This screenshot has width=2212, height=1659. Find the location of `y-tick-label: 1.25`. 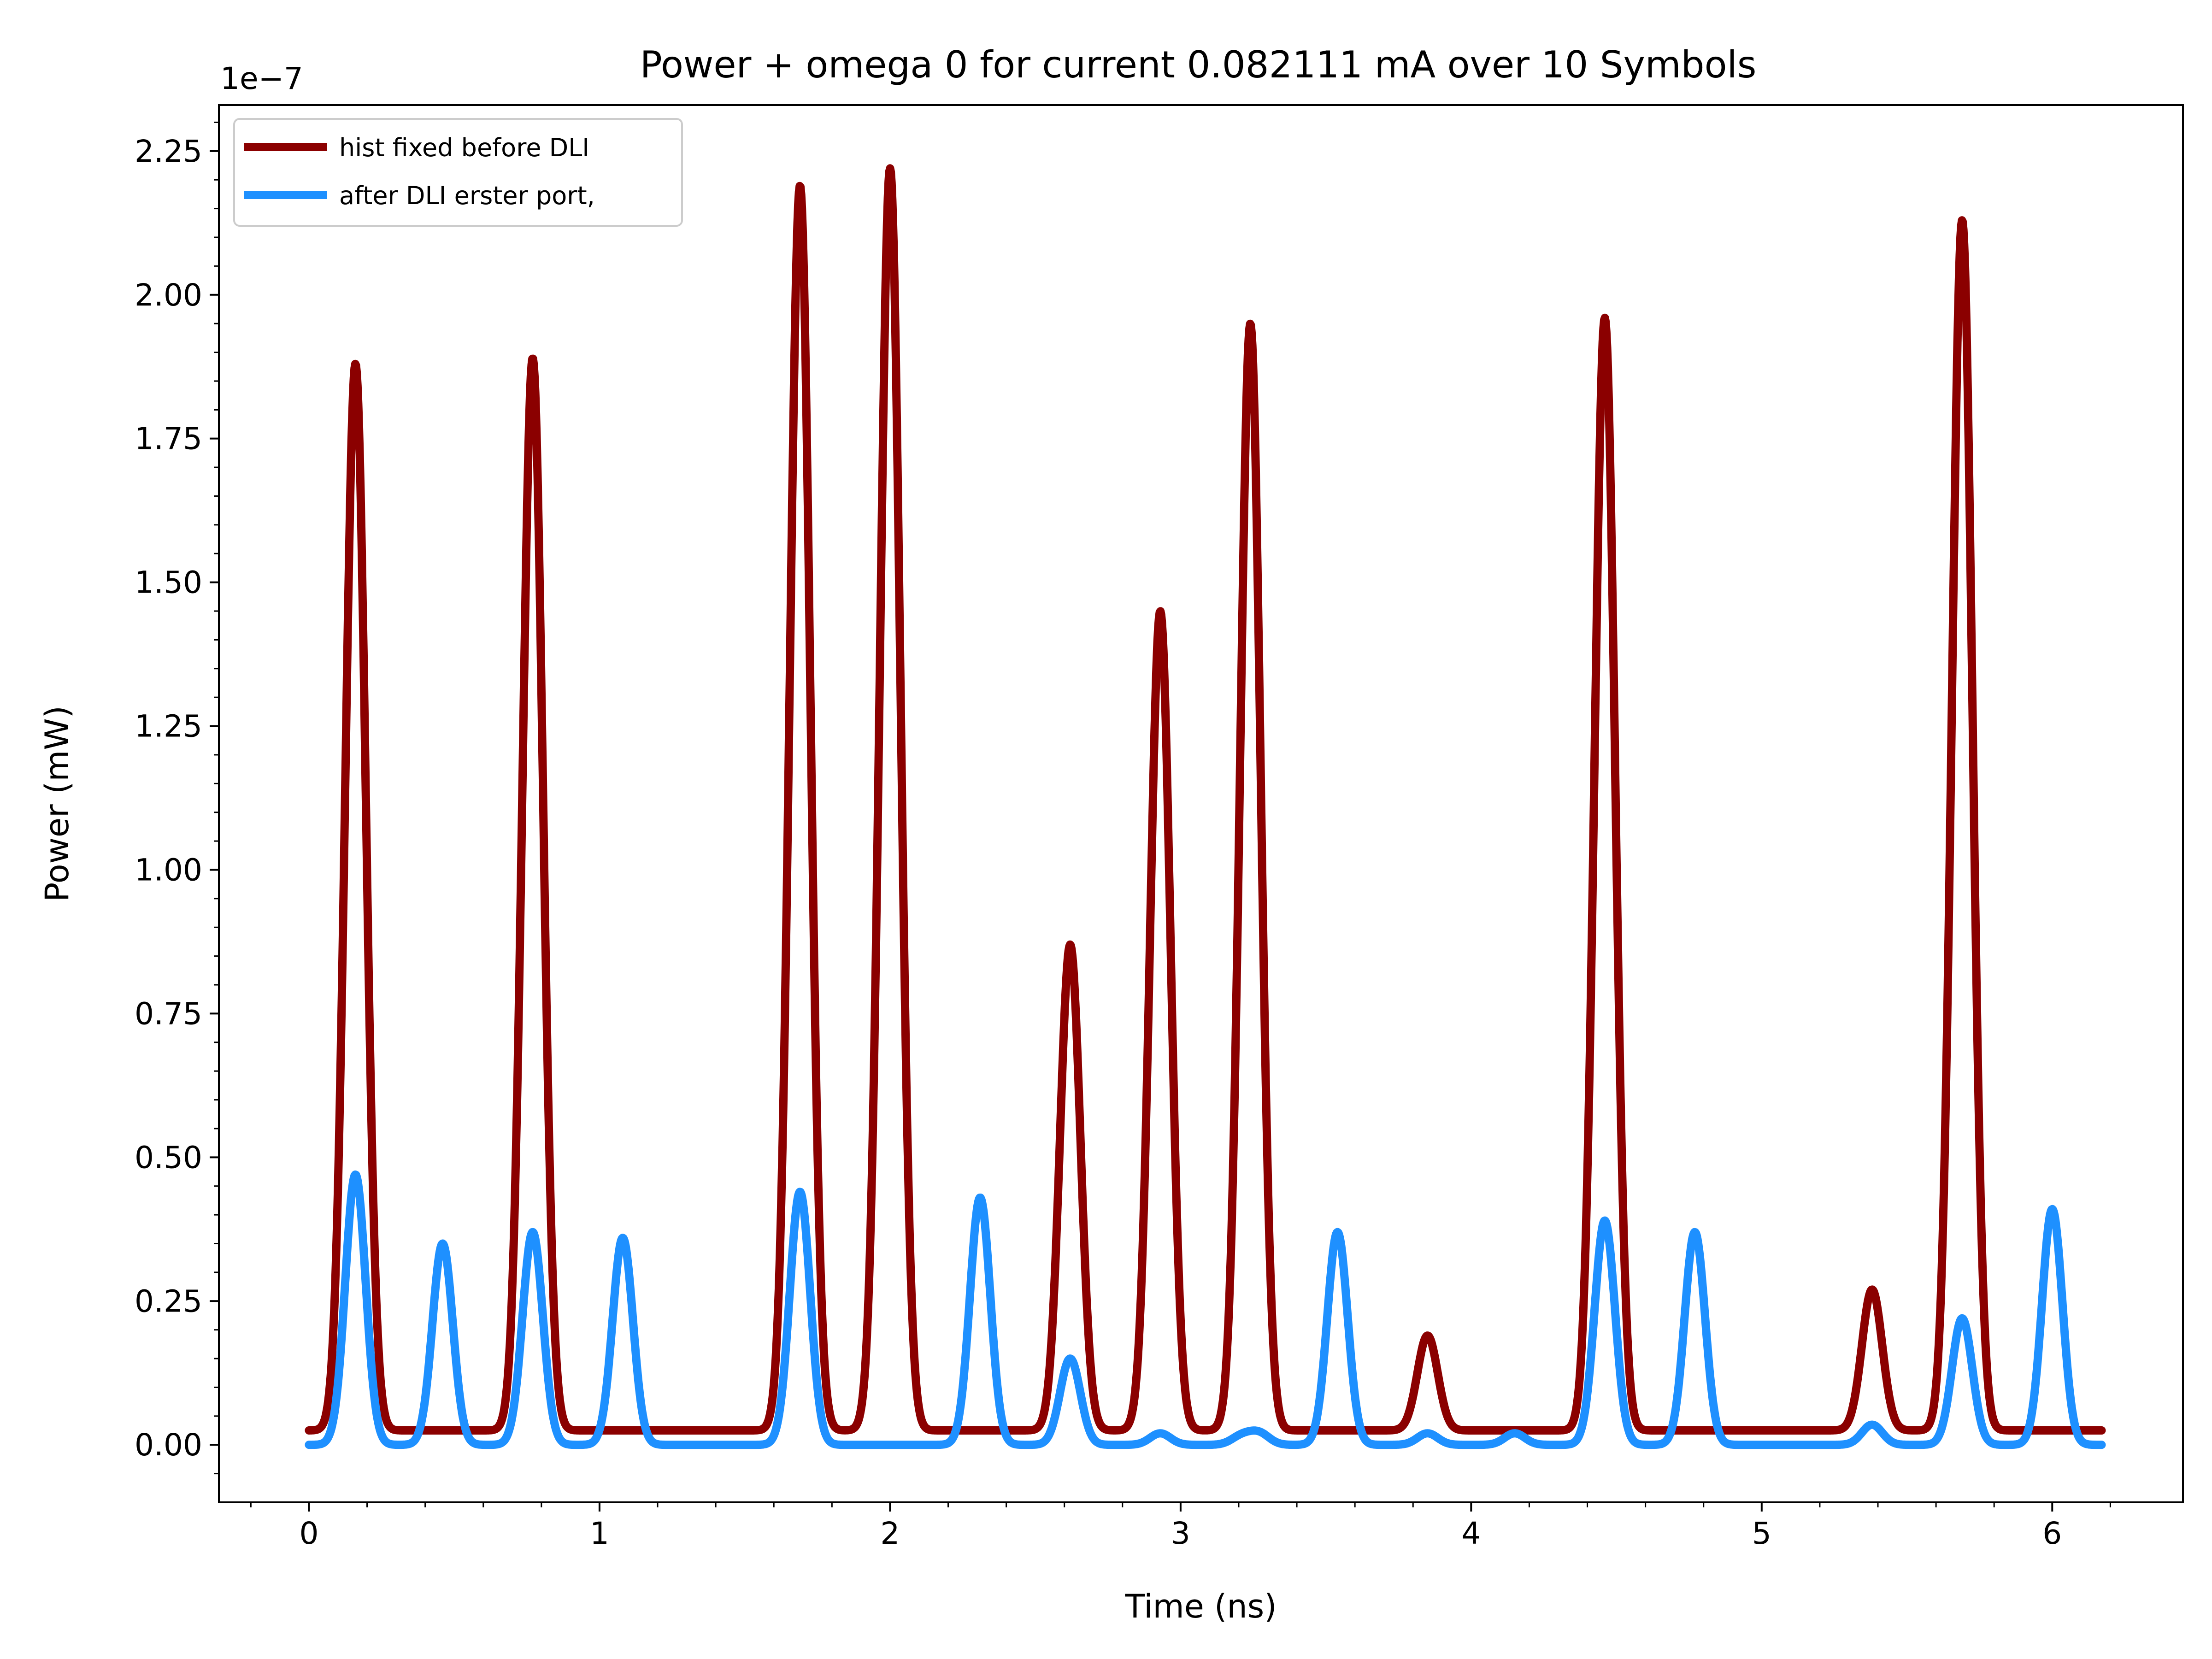

y-tick-label: 1.25 is located at coordinates (168, 726).